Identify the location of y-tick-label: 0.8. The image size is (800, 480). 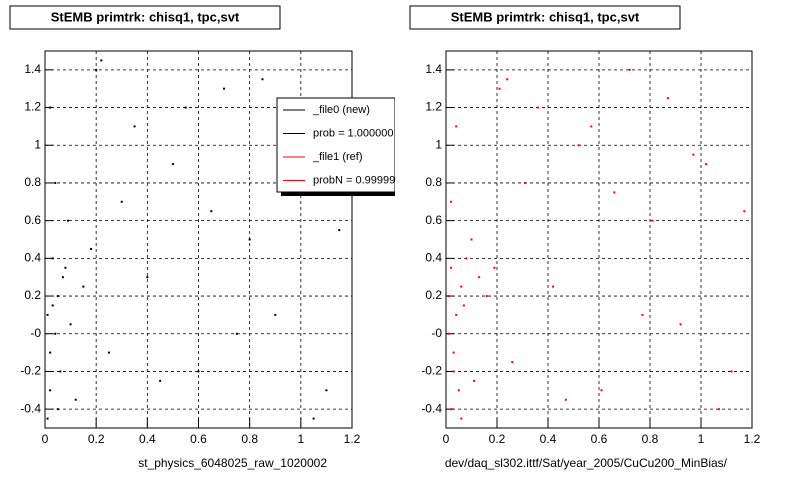
(32, 182).